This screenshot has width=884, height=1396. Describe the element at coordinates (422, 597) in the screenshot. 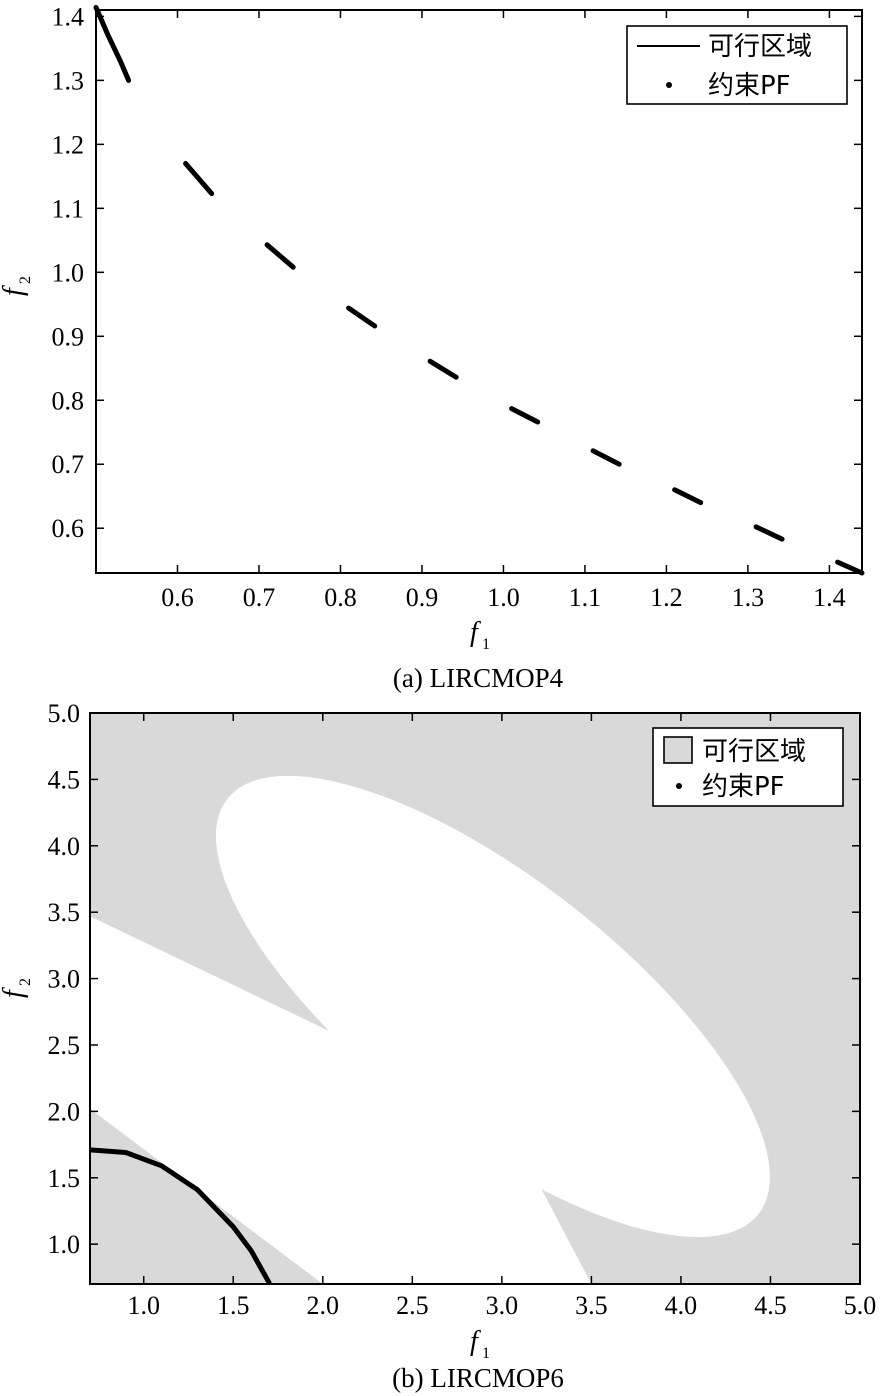

I see `chart-a-xtick-label: 0.9` at that location.